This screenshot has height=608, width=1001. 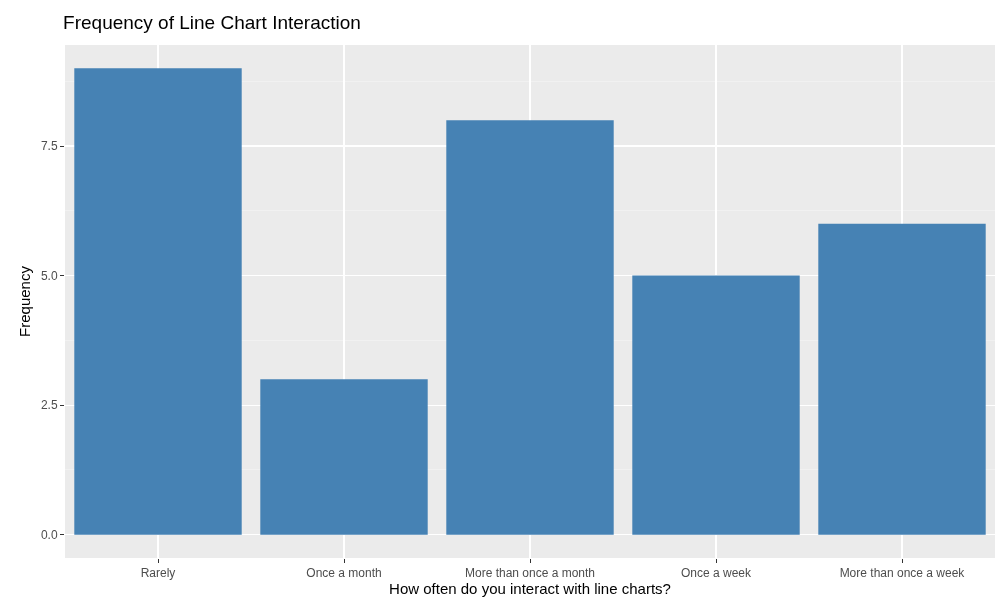 What do you see at coordinates (49, 534) in the screenshot?
I see `y-tick-label: 0.0` at bounding box center [49, 534].